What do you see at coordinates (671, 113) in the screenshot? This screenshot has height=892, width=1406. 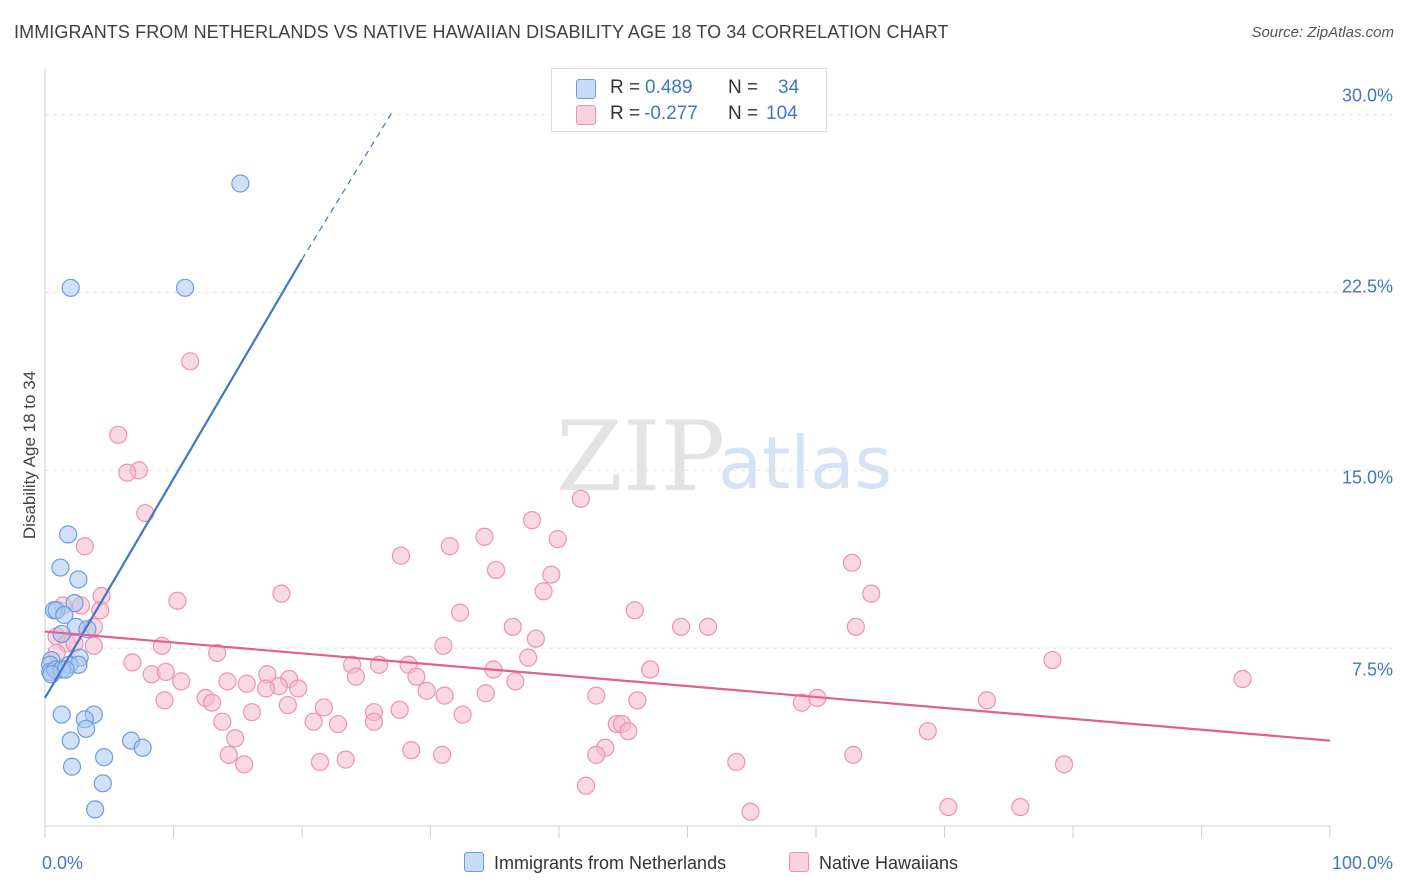 I see `r-value: -0.277` at bounding box center [671, 113].